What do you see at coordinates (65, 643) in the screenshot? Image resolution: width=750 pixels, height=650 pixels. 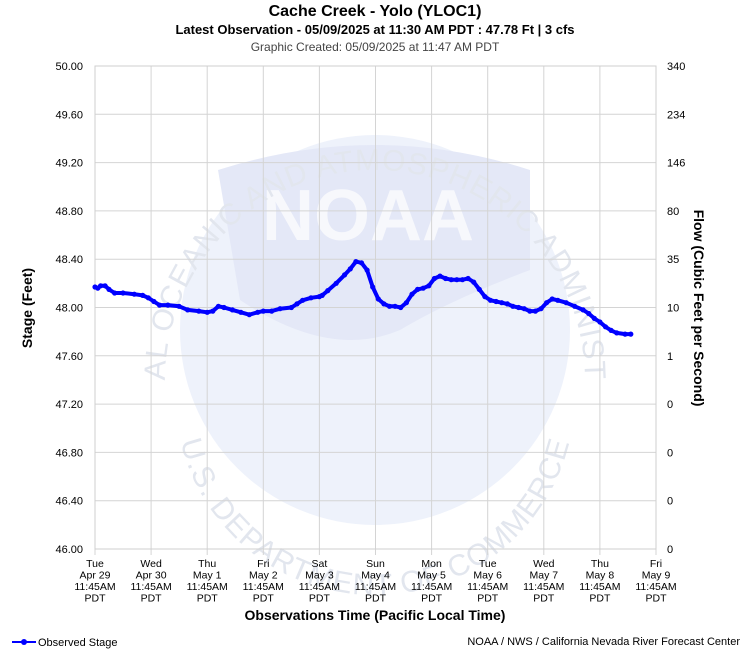 I see `legend: Observed Stage` at bounding box center [65, 643].